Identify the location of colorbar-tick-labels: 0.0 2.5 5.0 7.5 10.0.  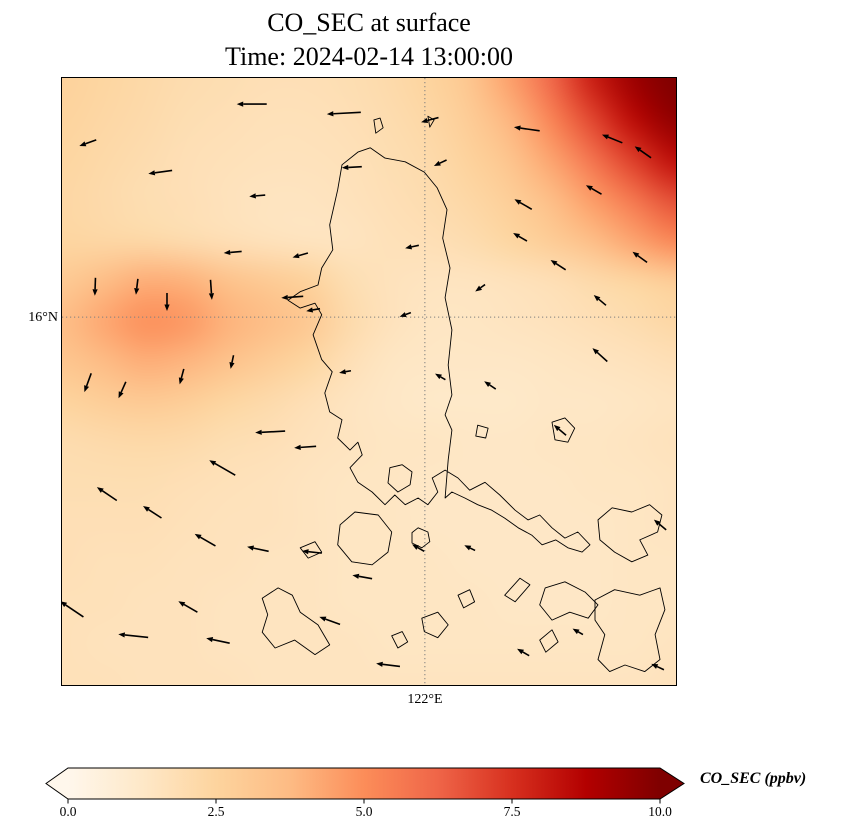
(365, 812).